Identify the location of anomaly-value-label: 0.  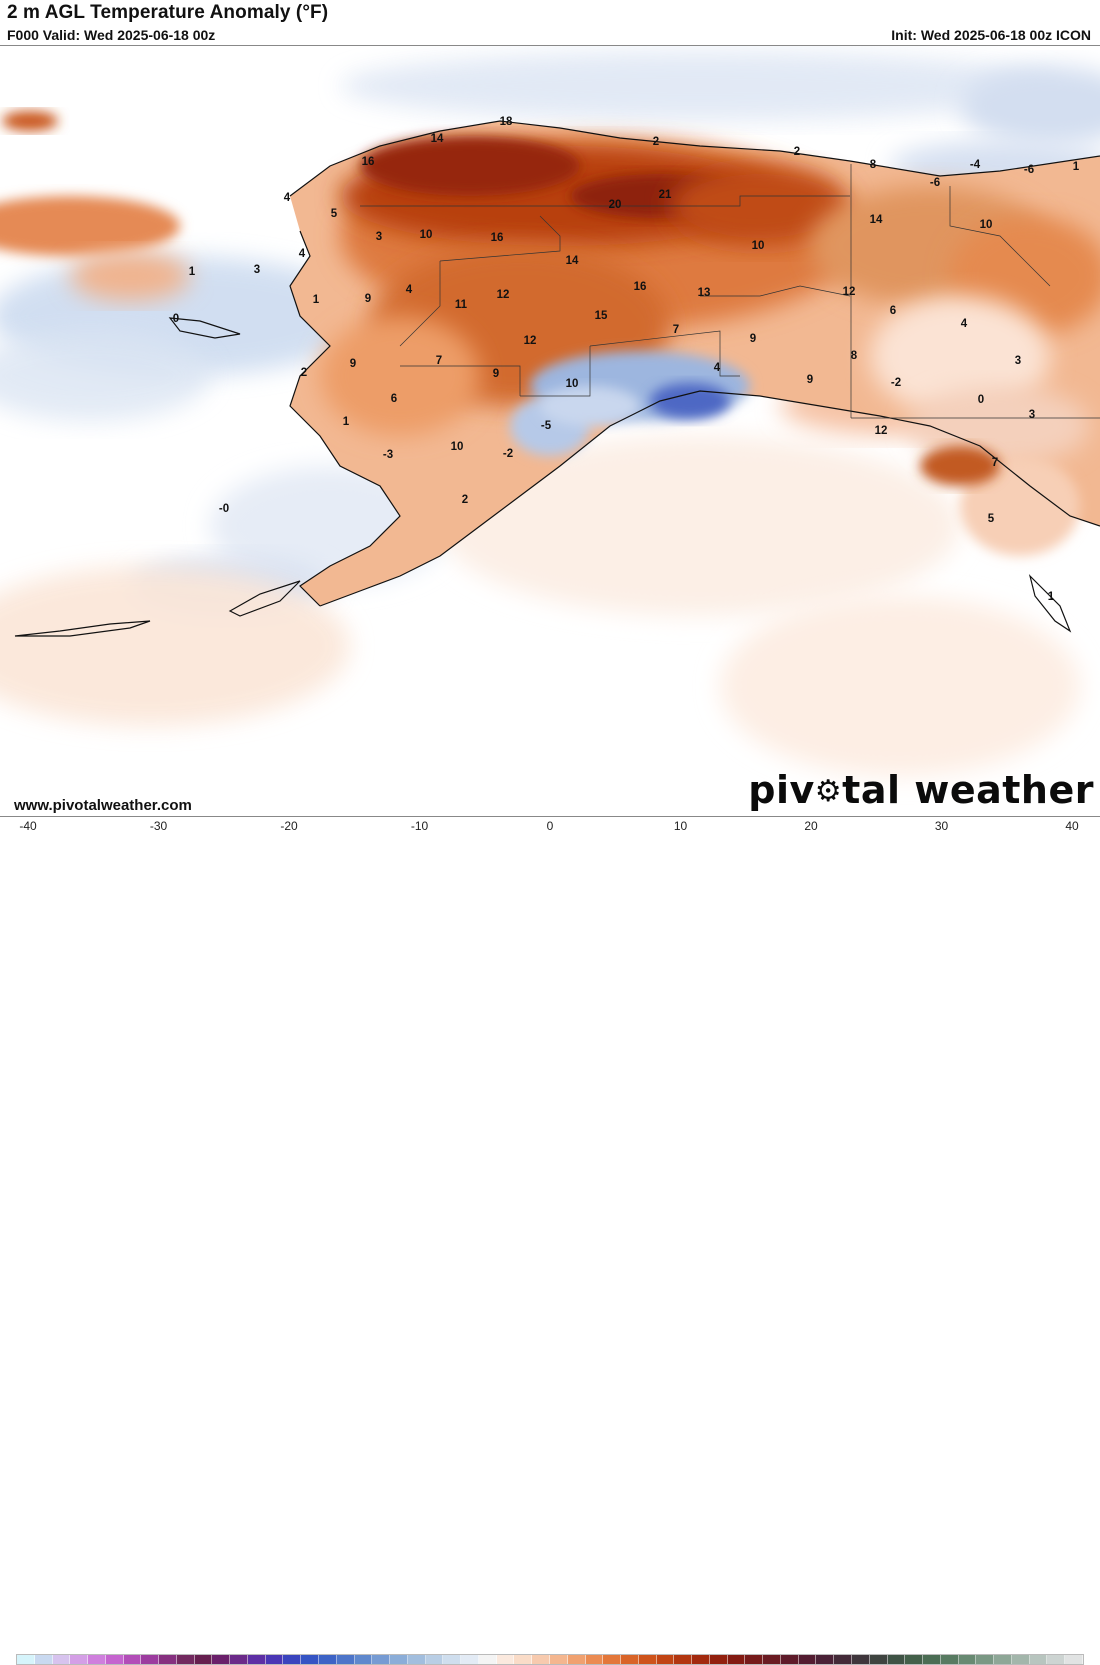
(981, 400).